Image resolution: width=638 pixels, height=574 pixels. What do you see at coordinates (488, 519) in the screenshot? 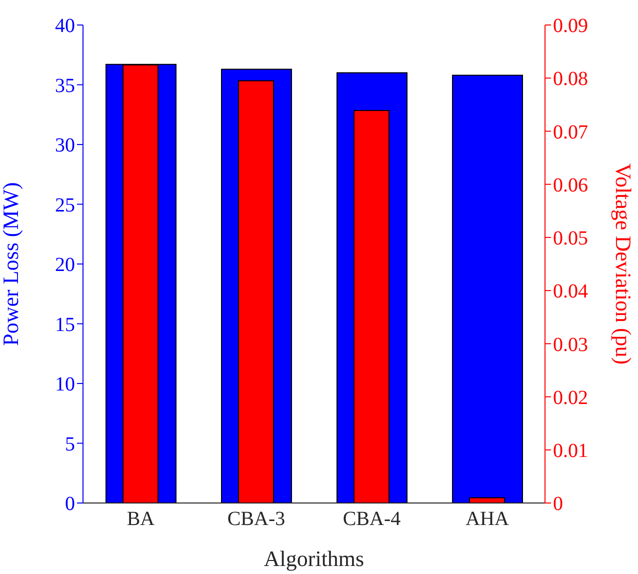
I see `x-tick-label: AHA` at bounding box center [488, 519].